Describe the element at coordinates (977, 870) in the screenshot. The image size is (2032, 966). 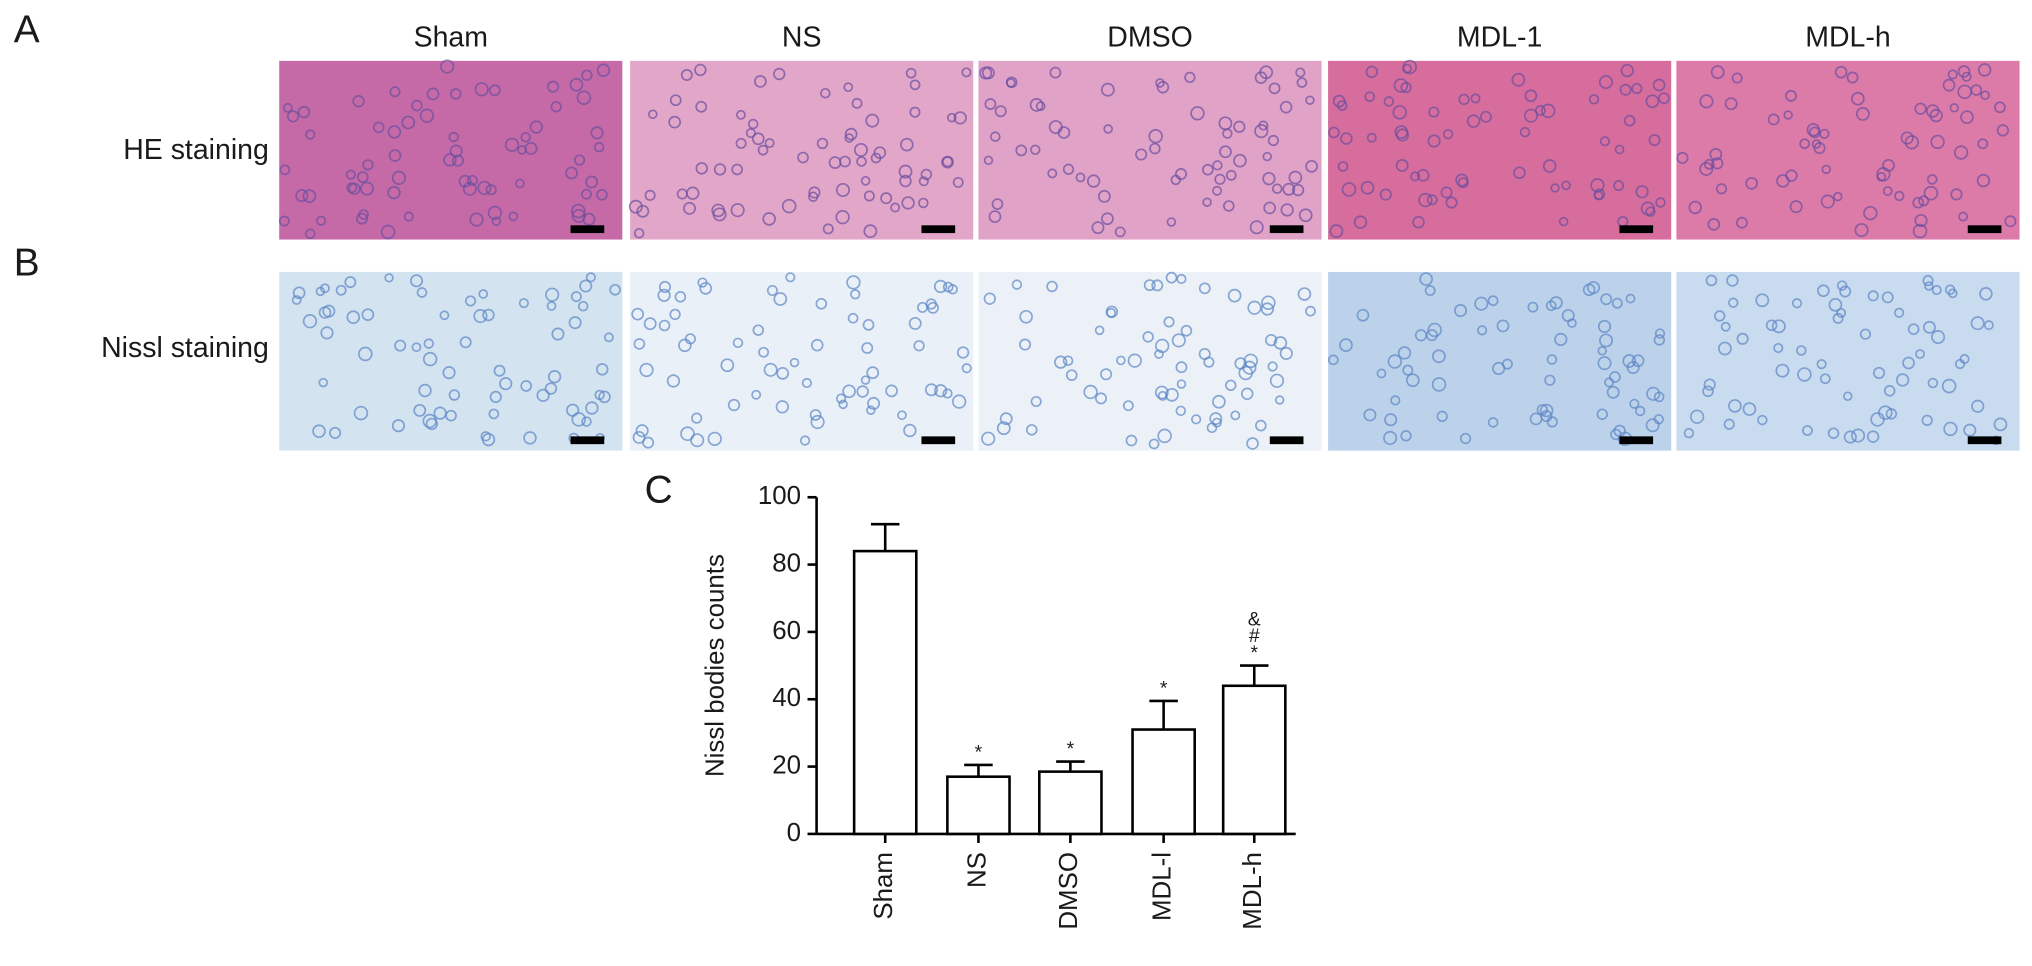
I see `x-tick-label: NS` at that location.